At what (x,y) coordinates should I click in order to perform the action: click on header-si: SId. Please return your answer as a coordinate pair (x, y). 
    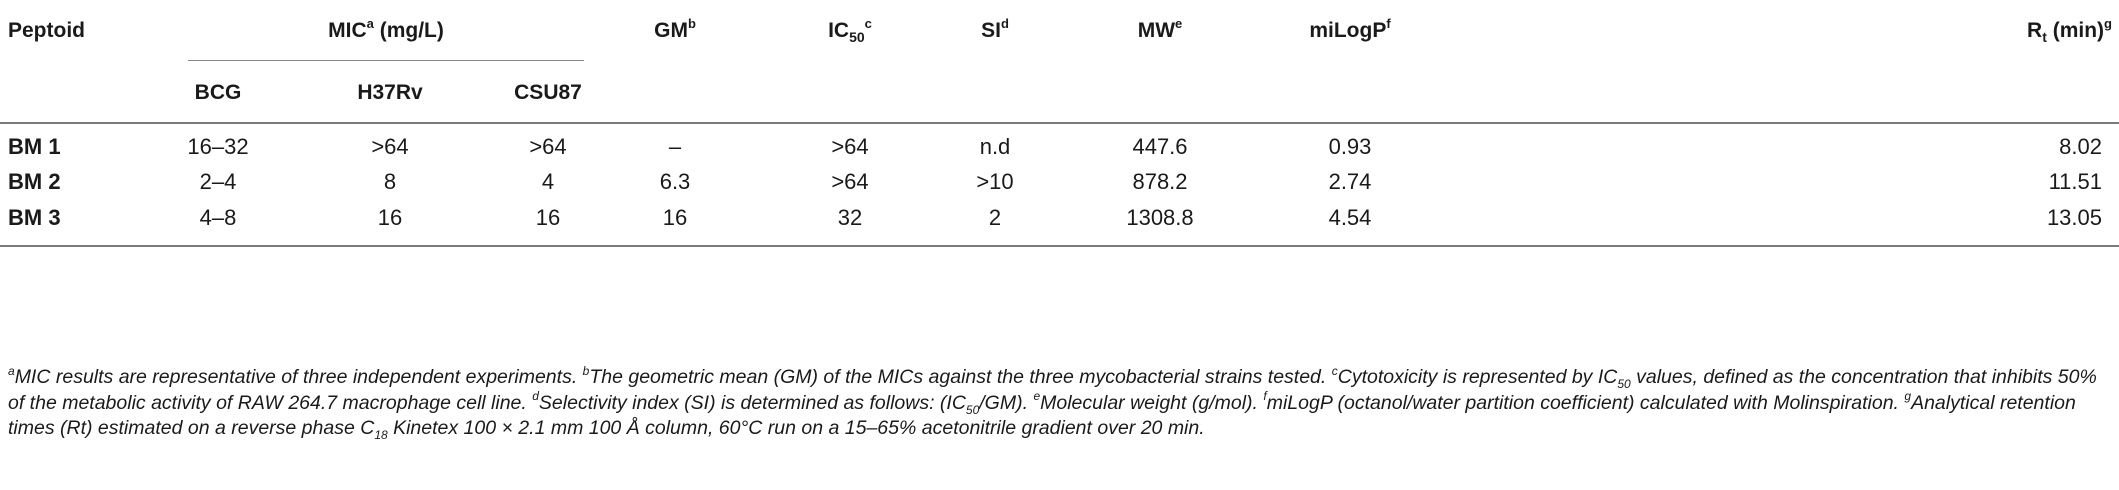
    Looking at the image, I should click on (995, 29).